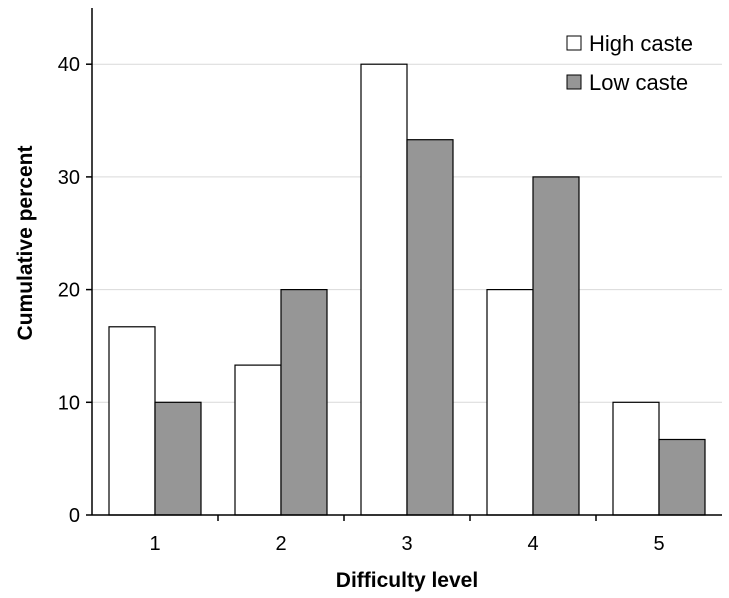  I want to click on y-tick-label: 0, so click(74, 516).